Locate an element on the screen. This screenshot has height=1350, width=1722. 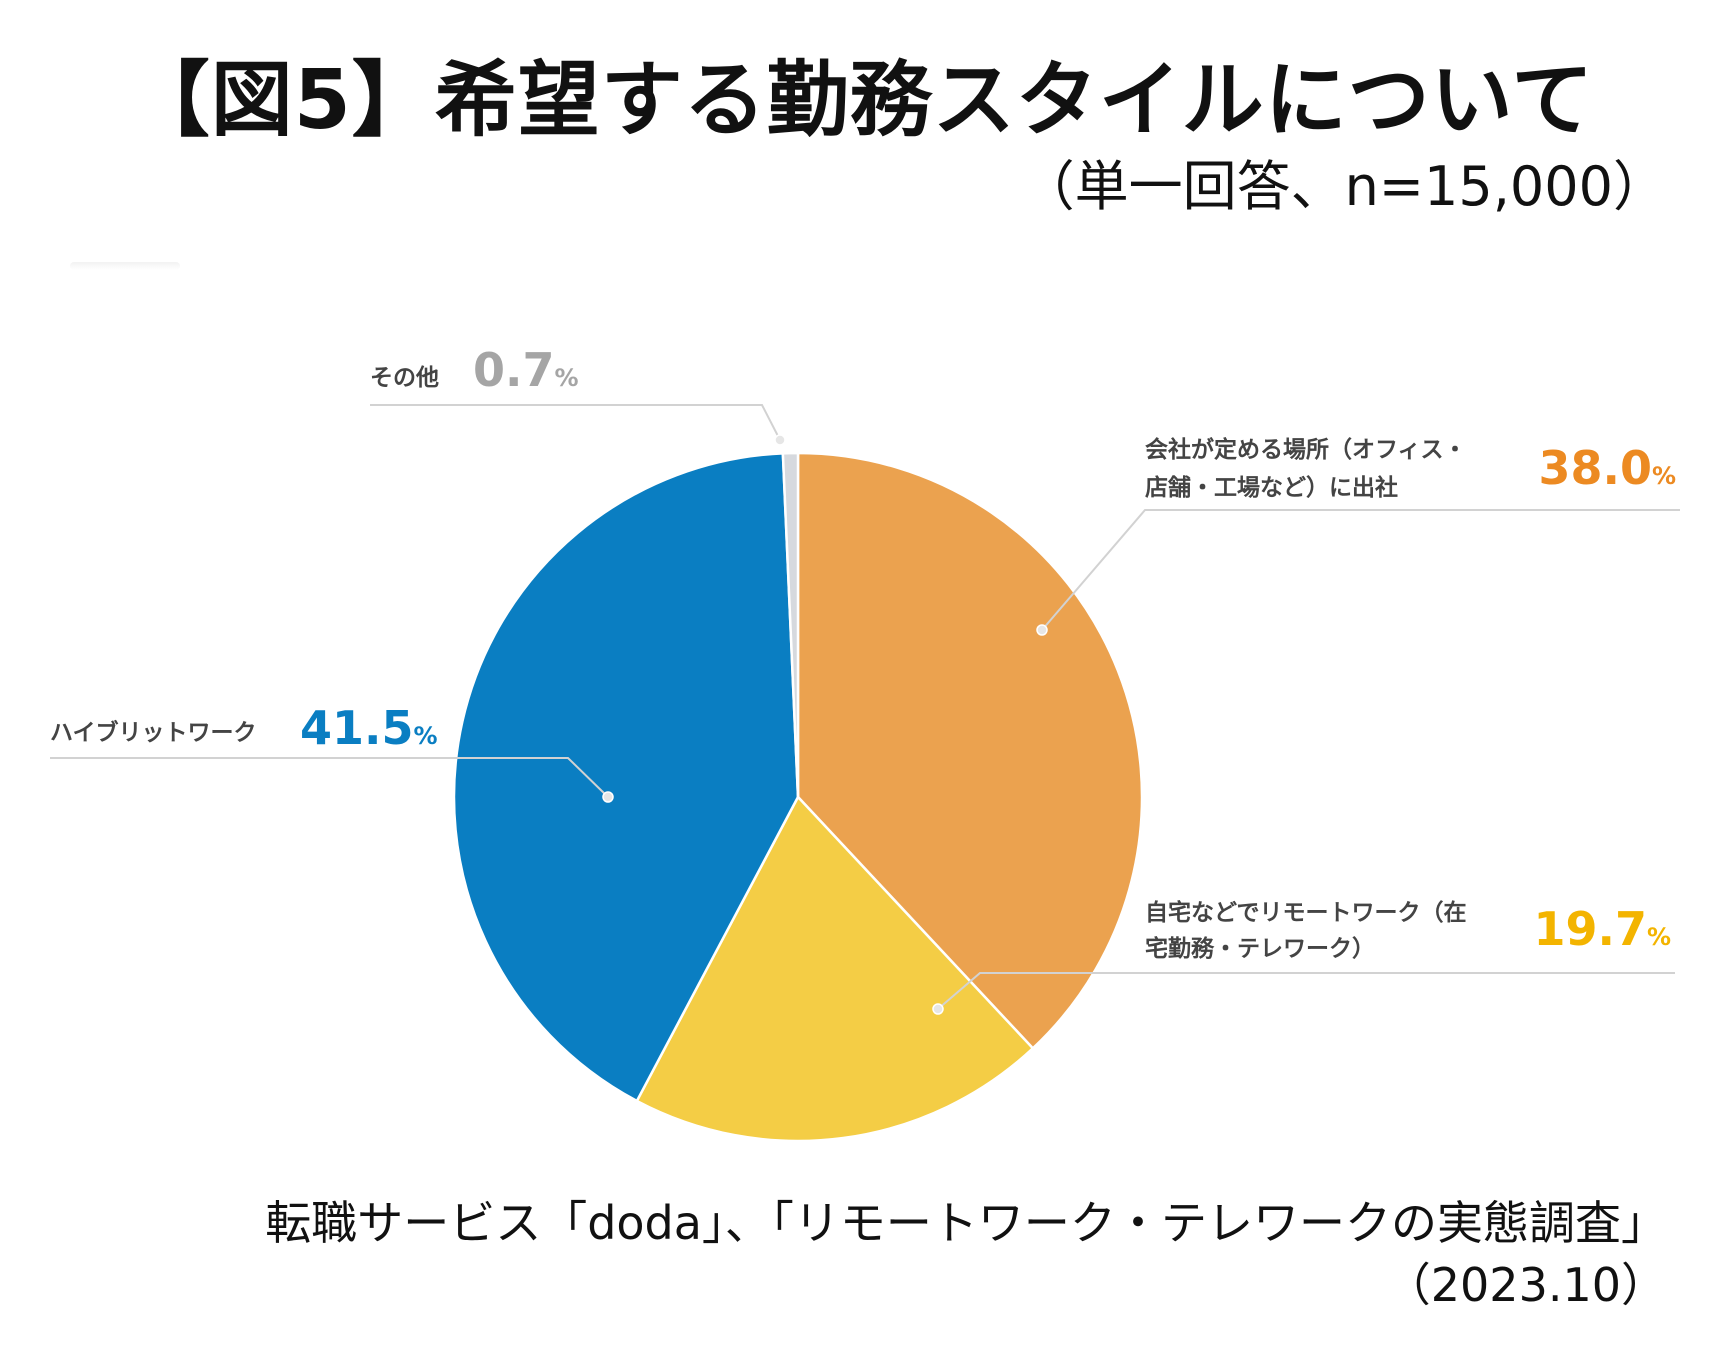
value-remote: 19.7% is located at coordinates (1602, 929).